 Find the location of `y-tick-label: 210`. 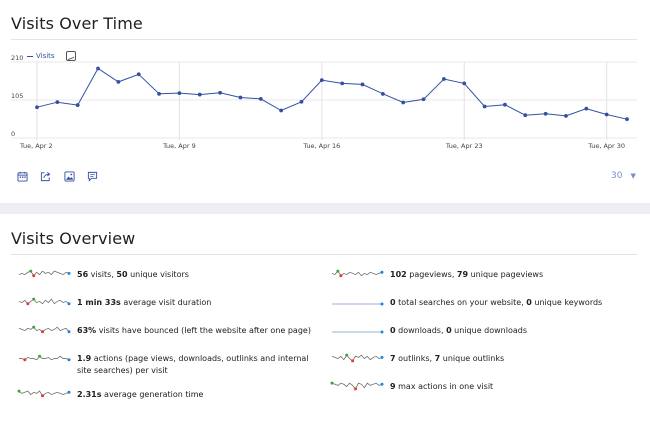

y-tick-label: 210 is located at coordinates (17, 58).